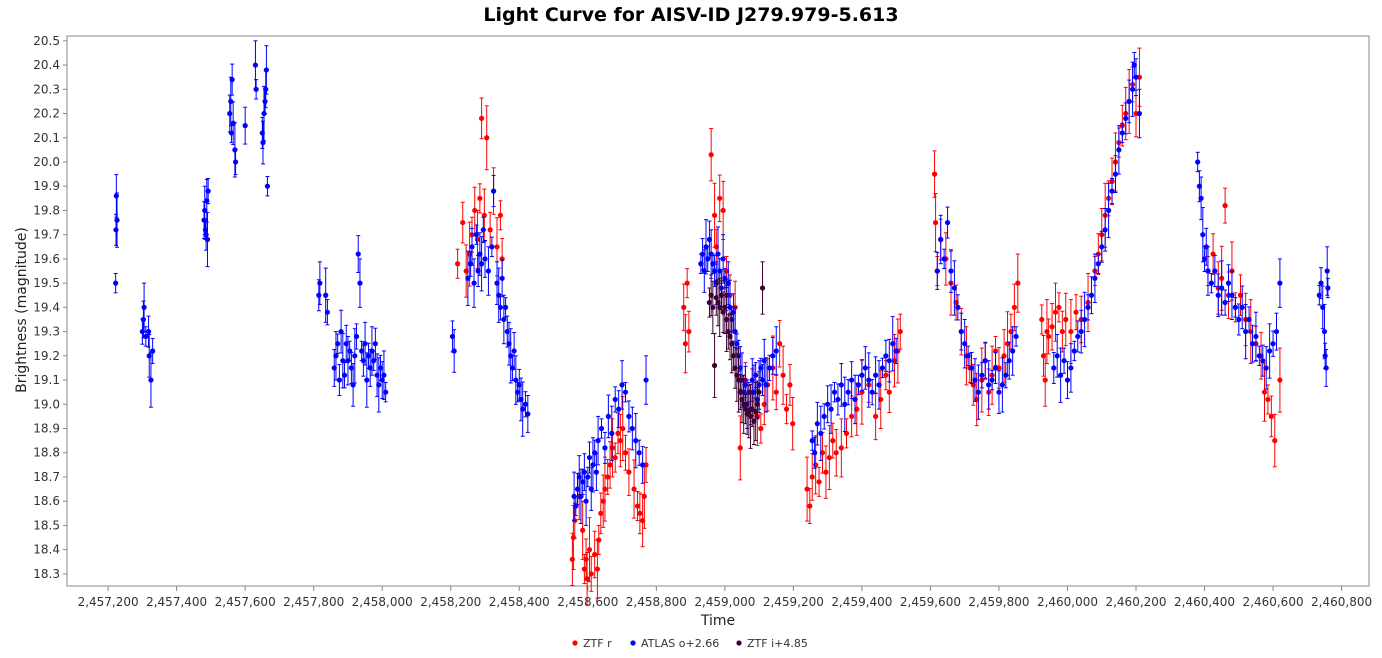  I want to click on legend-label: ATLAS o+2.66, so click(680, 643).